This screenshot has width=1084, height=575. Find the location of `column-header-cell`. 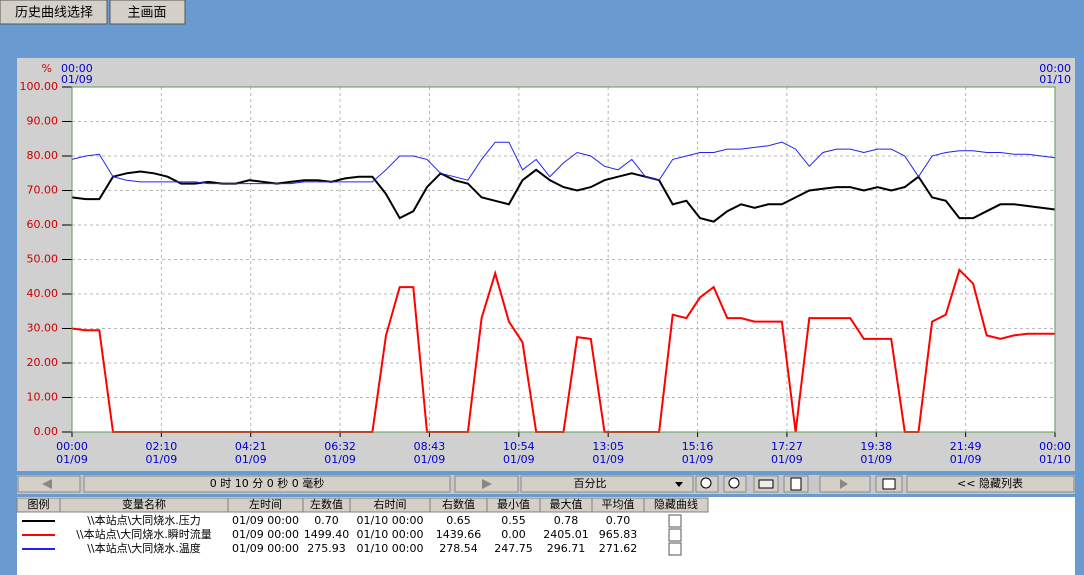

column-header-cell is located at coordinates (676, 505).